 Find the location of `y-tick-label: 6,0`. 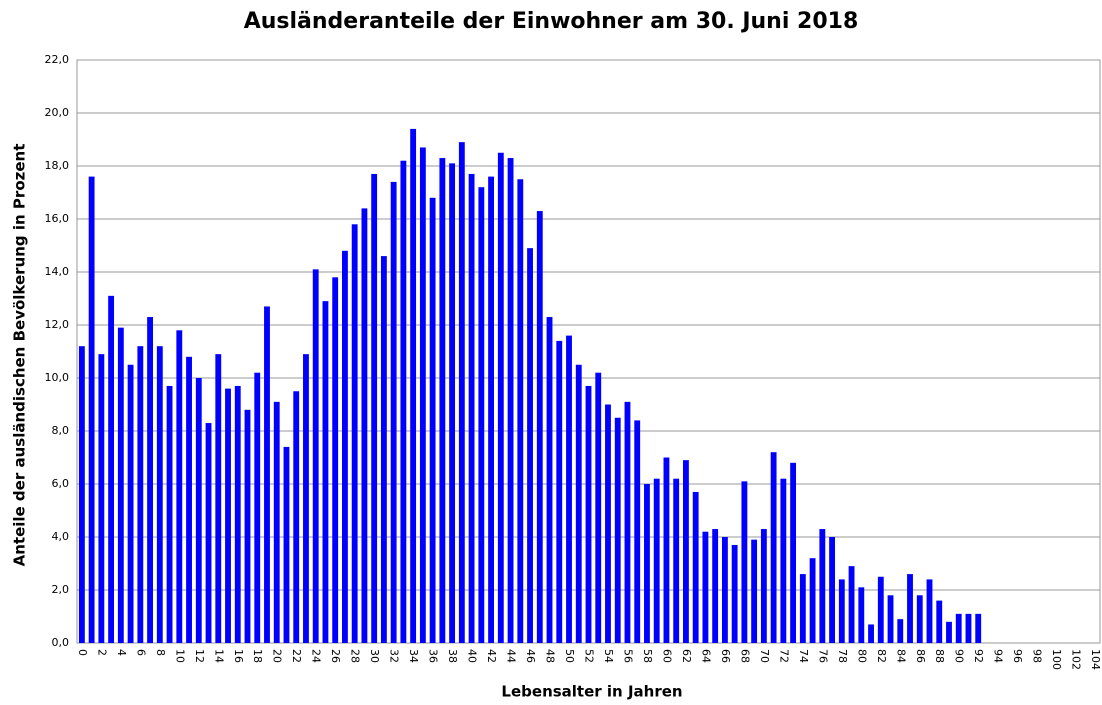

y-tick-label: 6,0 is located at coordinates (61, 483).